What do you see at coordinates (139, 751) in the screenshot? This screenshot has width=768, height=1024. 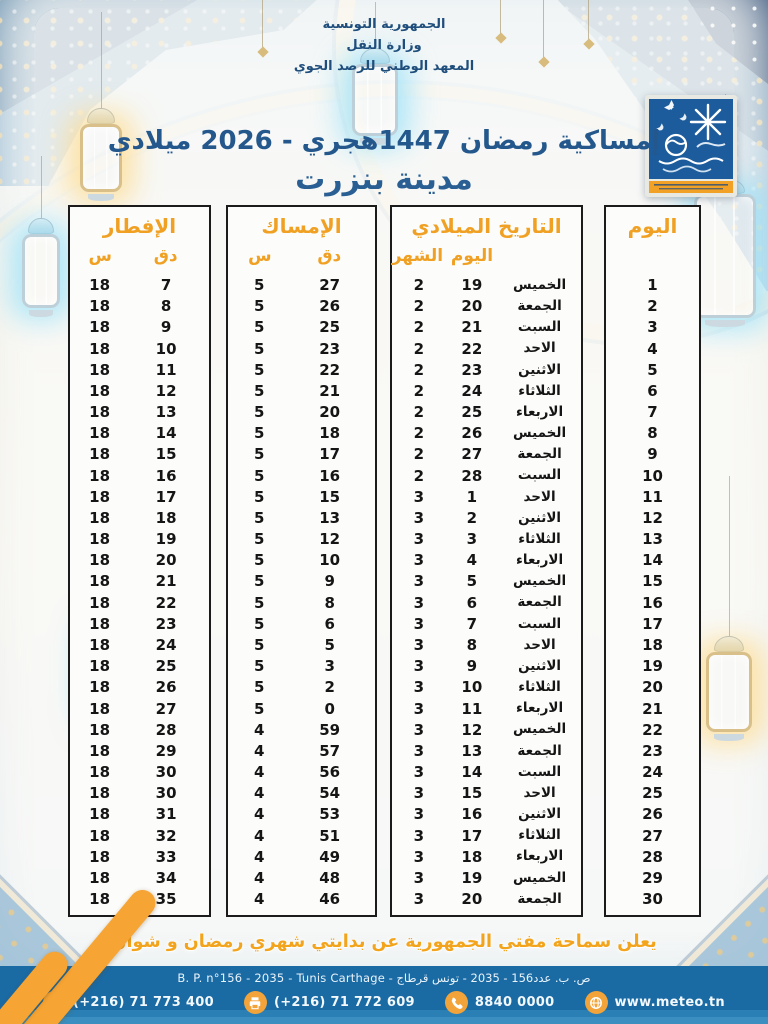 I see `table-row: 18 29` at bounding box center [139, 751].